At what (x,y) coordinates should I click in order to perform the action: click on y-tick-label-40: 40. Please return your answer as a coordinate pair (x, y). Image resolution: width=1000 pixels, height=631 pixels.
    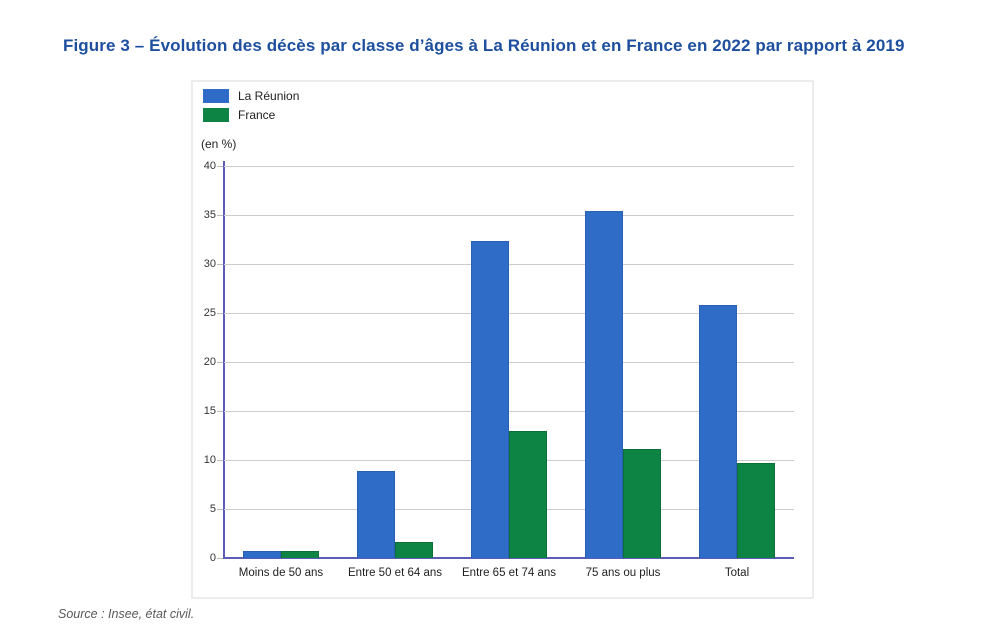
    Looking at the image, I should click on (209, 165).